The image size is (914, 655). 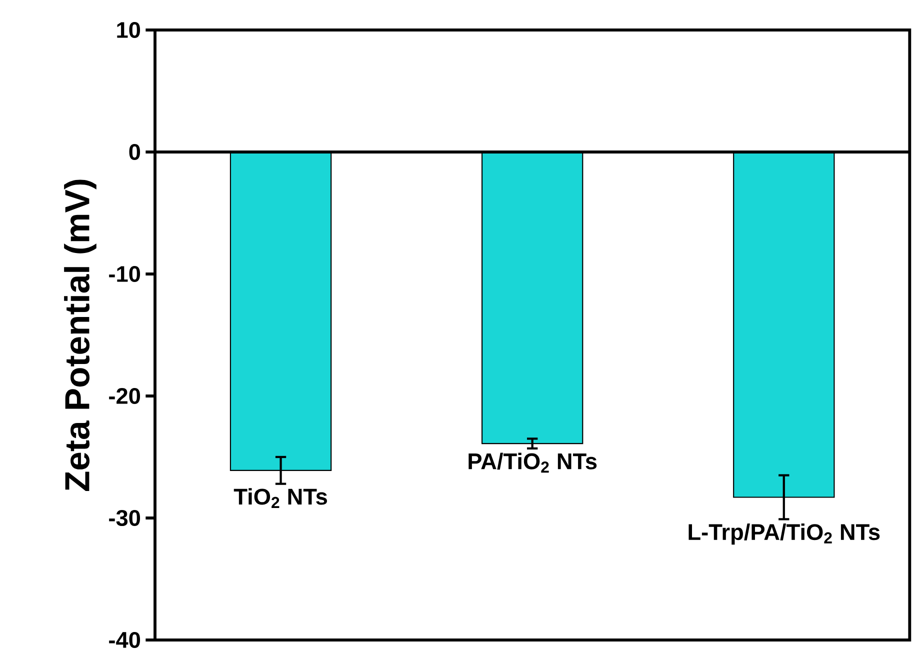 What do you see at coordinates (134, 152) in the screenshot?
I see `y-tick-label: 0` at bounding box center [134, 152].